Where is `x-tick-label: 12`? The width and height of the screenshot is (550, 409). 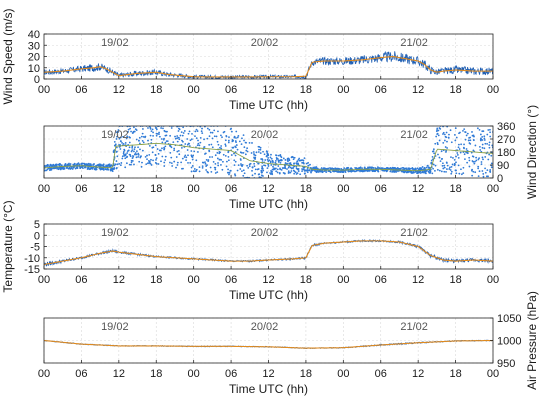
x-tick-label: 12 is located at coordinates (418, 374).